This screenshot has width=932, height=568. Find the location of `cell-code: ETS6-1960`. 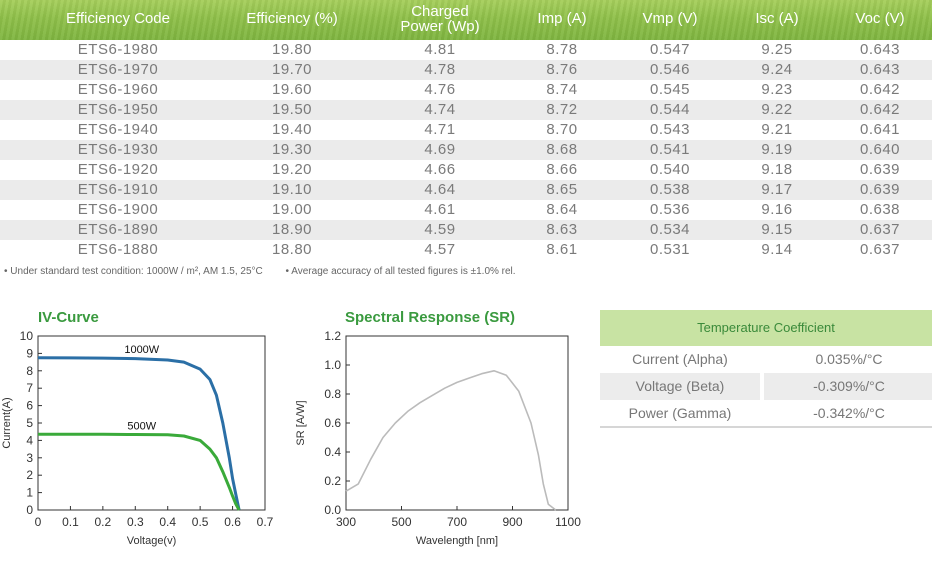

cell-code: ETS6-1960 is located at coordinates (118, 89).